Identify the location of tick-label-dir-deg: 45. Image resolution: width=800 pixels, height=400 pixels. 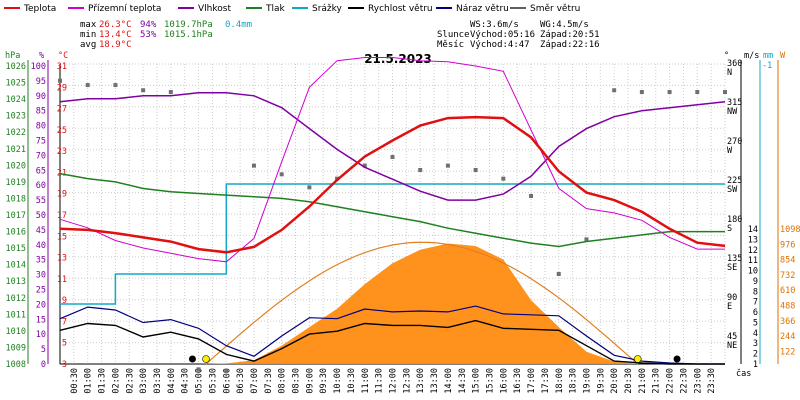
(732, 337).